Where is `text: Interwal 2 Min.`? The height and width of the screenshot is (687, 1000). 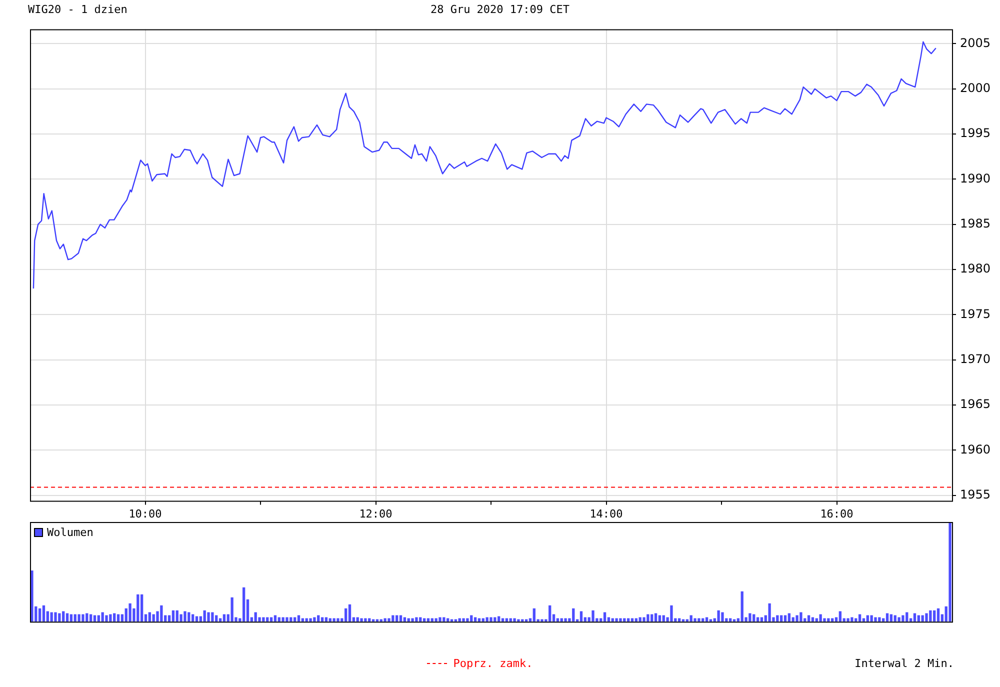 text: Interwal 2 Min. is located at coordinates (904, 663).